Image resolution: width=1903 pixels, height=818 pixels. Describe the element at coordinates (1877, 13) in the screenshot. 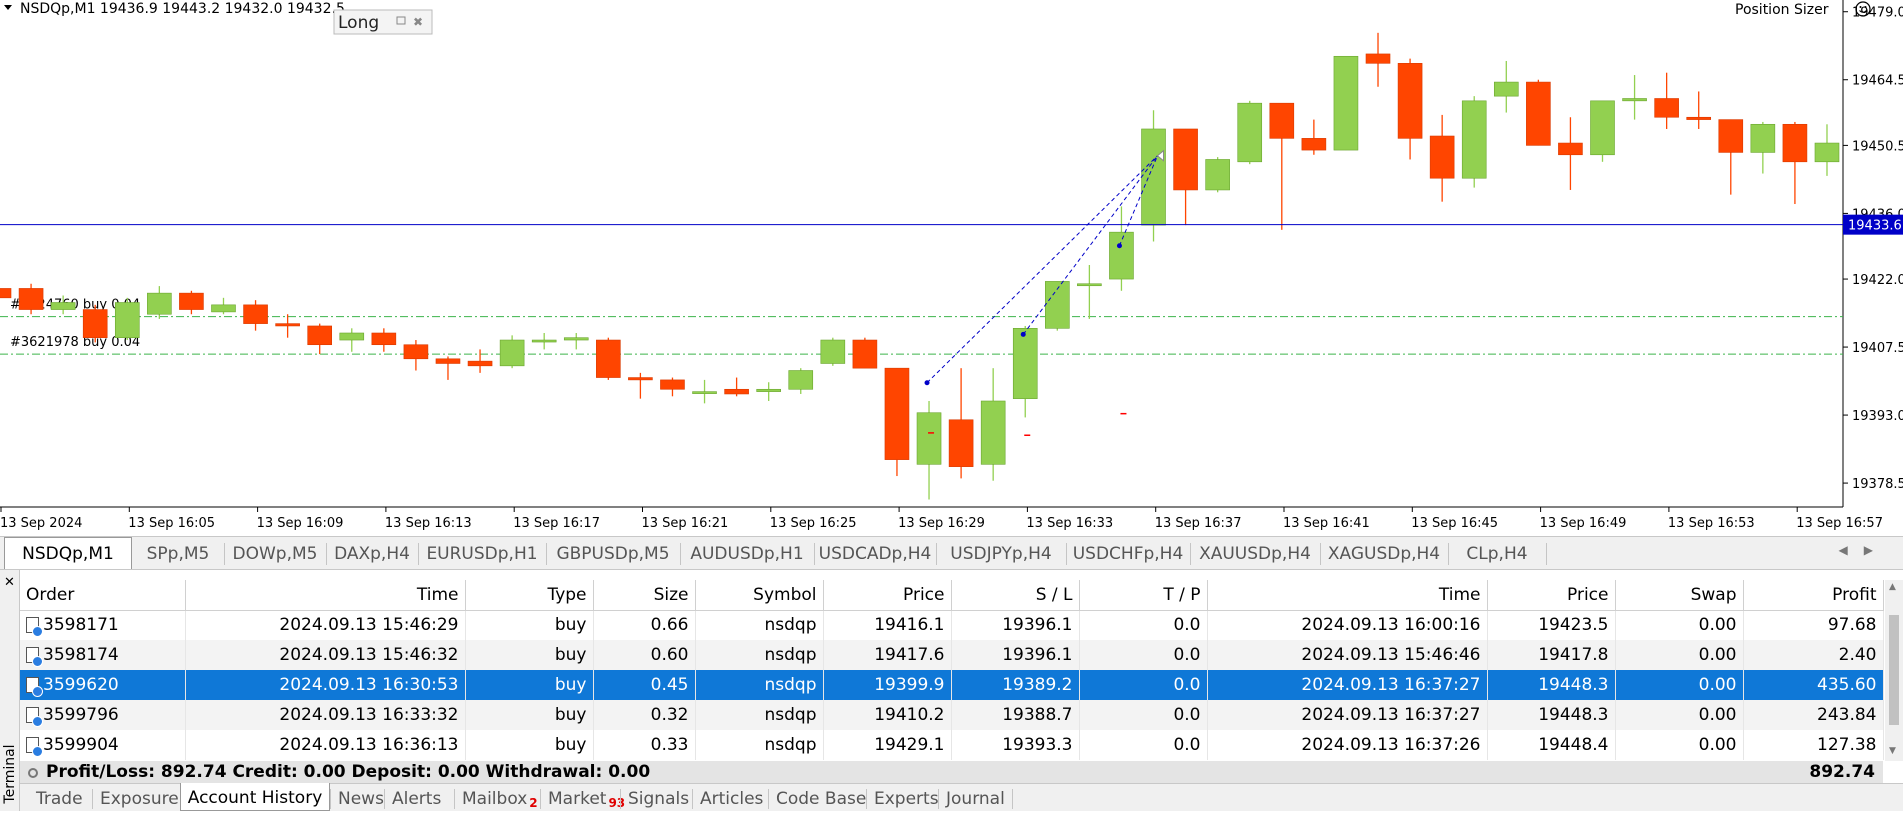

I see `y-tick-label: 19479.0` at that location.